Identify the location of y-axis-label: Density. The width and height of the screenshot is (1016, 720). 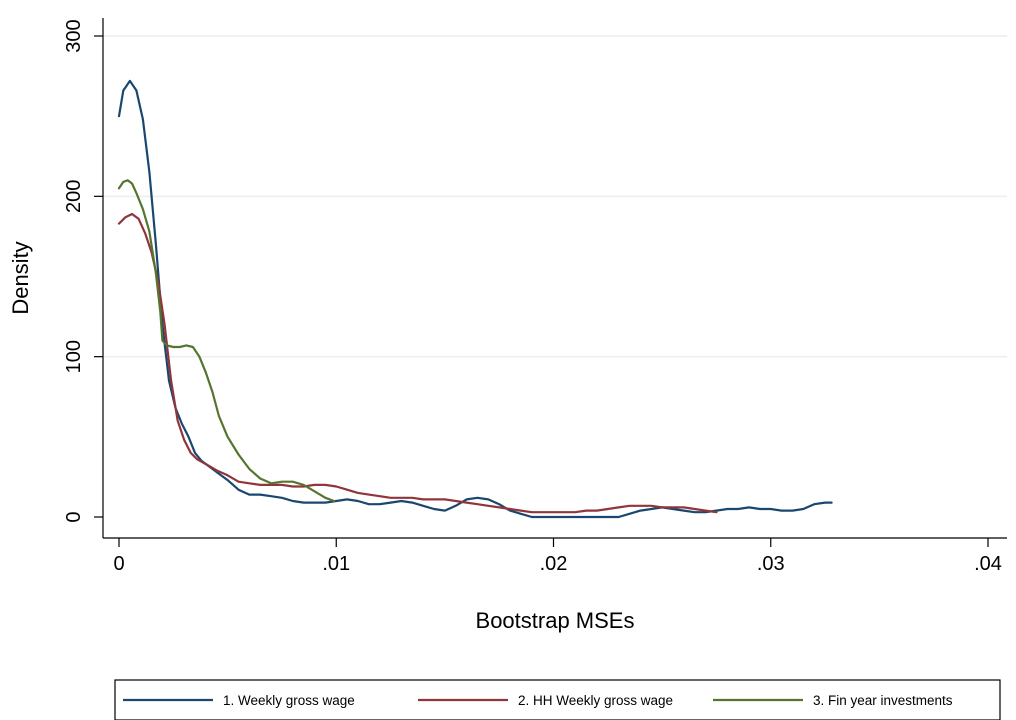
(20, 277).